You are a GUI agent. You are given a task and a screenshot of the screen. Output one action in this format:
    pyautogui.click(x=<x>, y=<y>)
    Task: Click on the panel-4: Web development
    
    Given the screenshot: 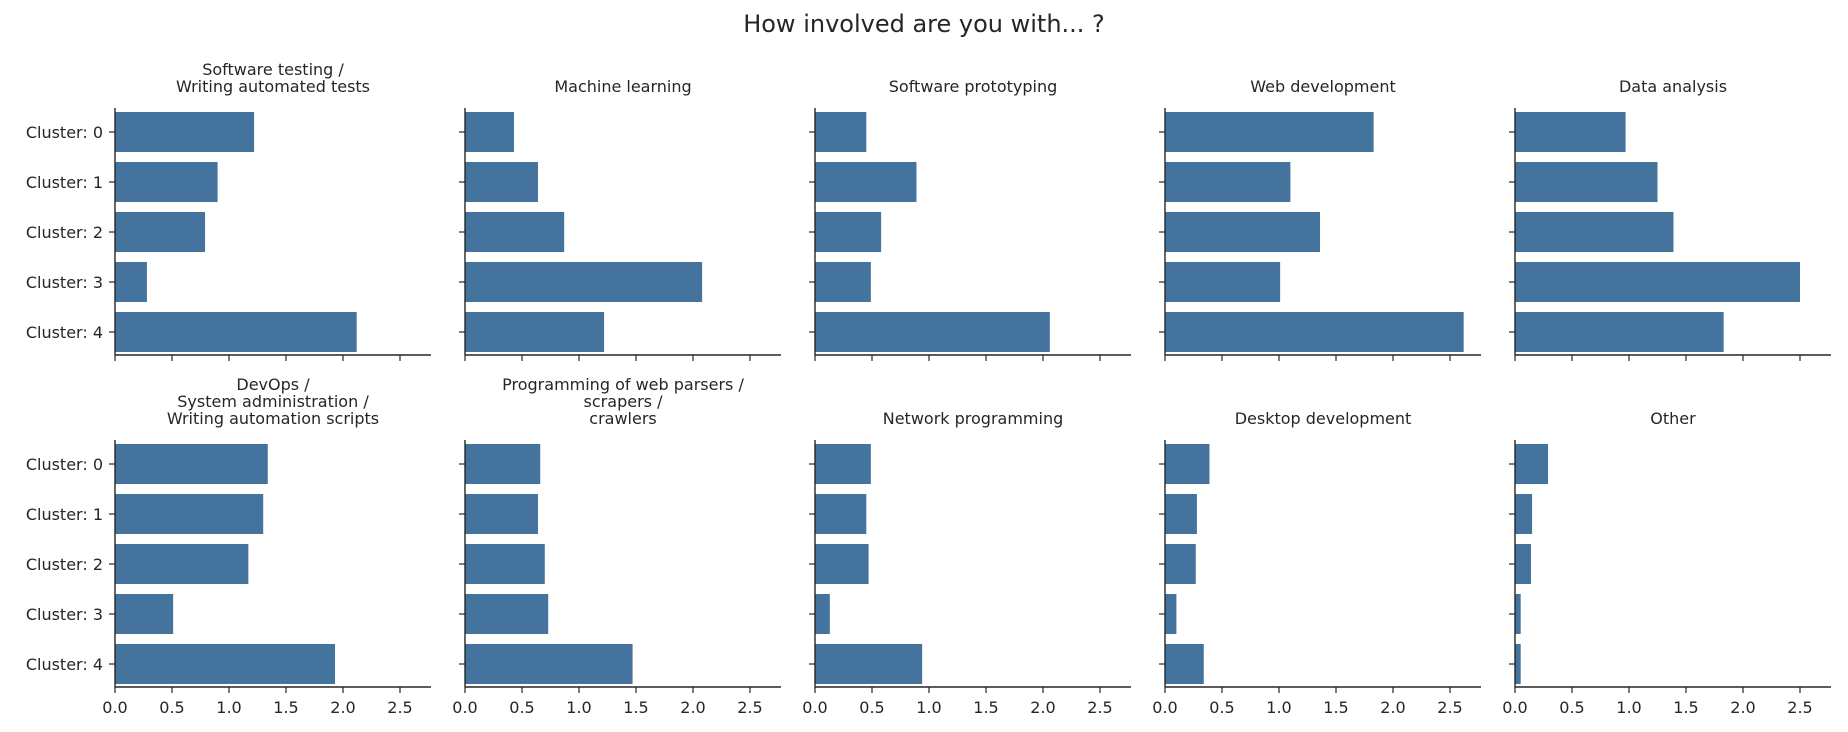 What is the action you would take?
    pyautogui.click(x=1320, y=219)
    